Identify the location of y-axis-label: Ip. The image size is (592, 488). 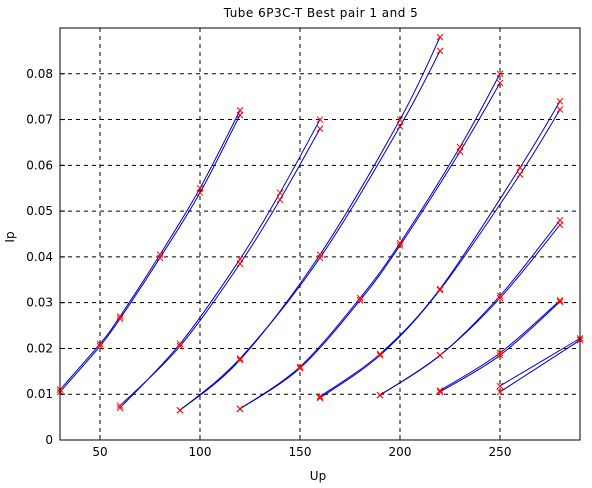
(10, 236).